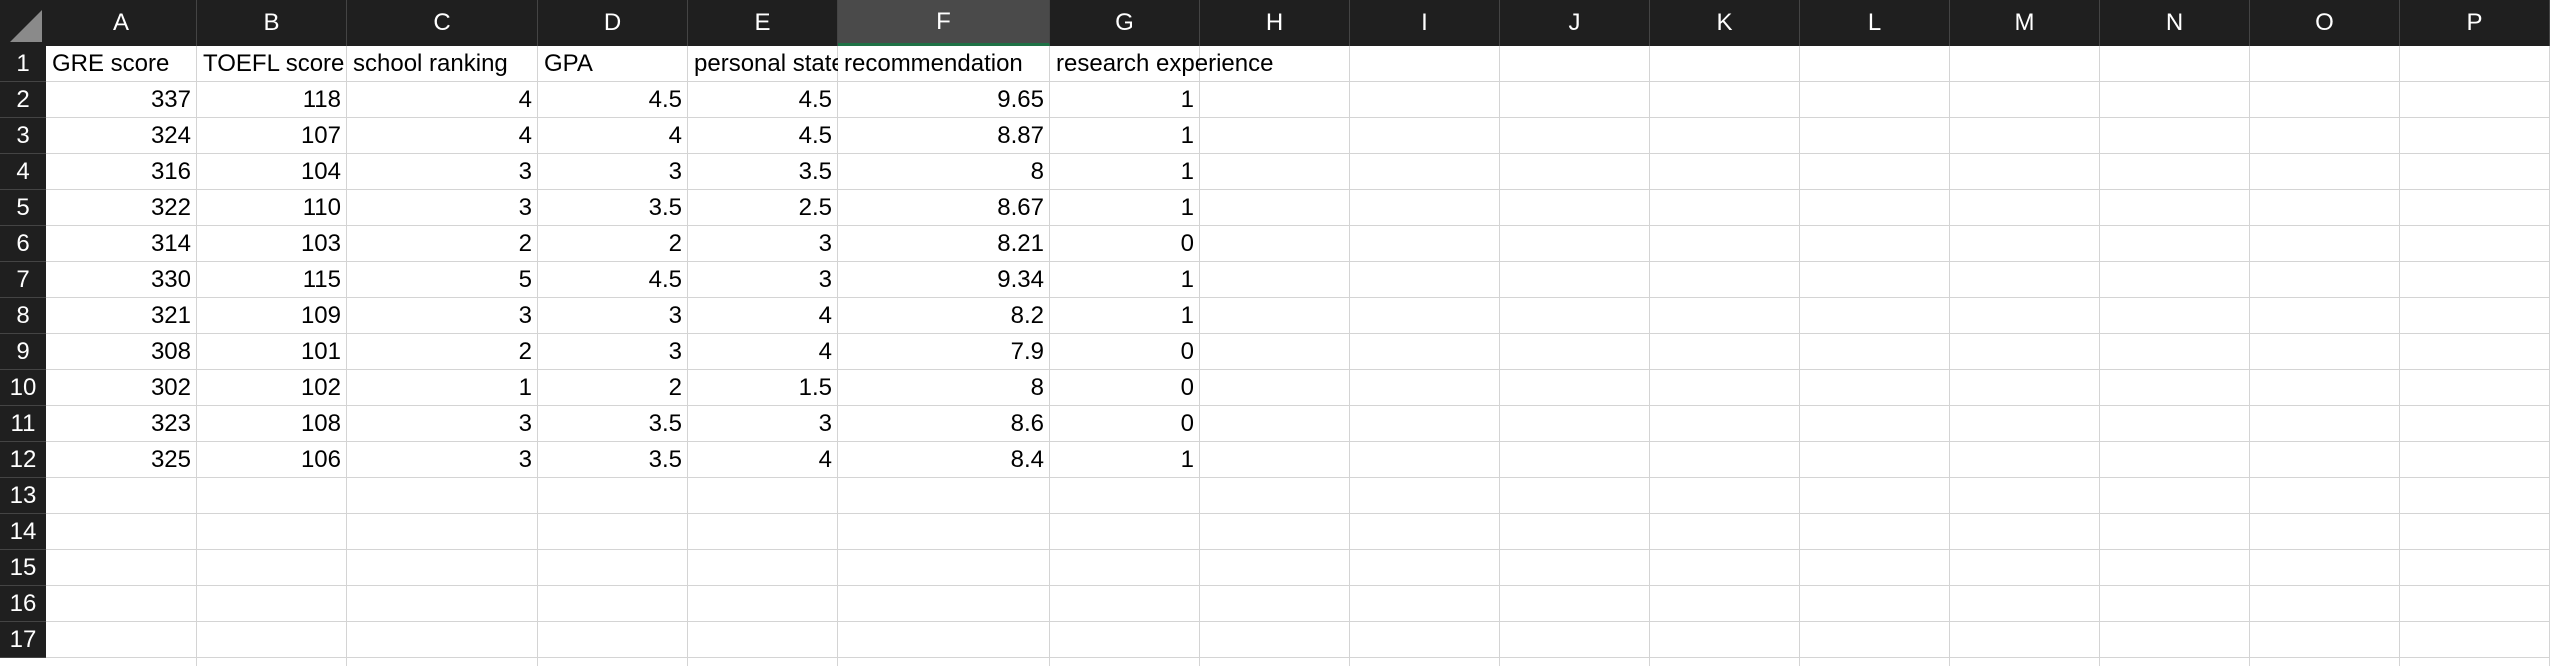  Describe the element at coordinates (525, 459) in the screenshot. I see `cell-c12: 3` at that location.